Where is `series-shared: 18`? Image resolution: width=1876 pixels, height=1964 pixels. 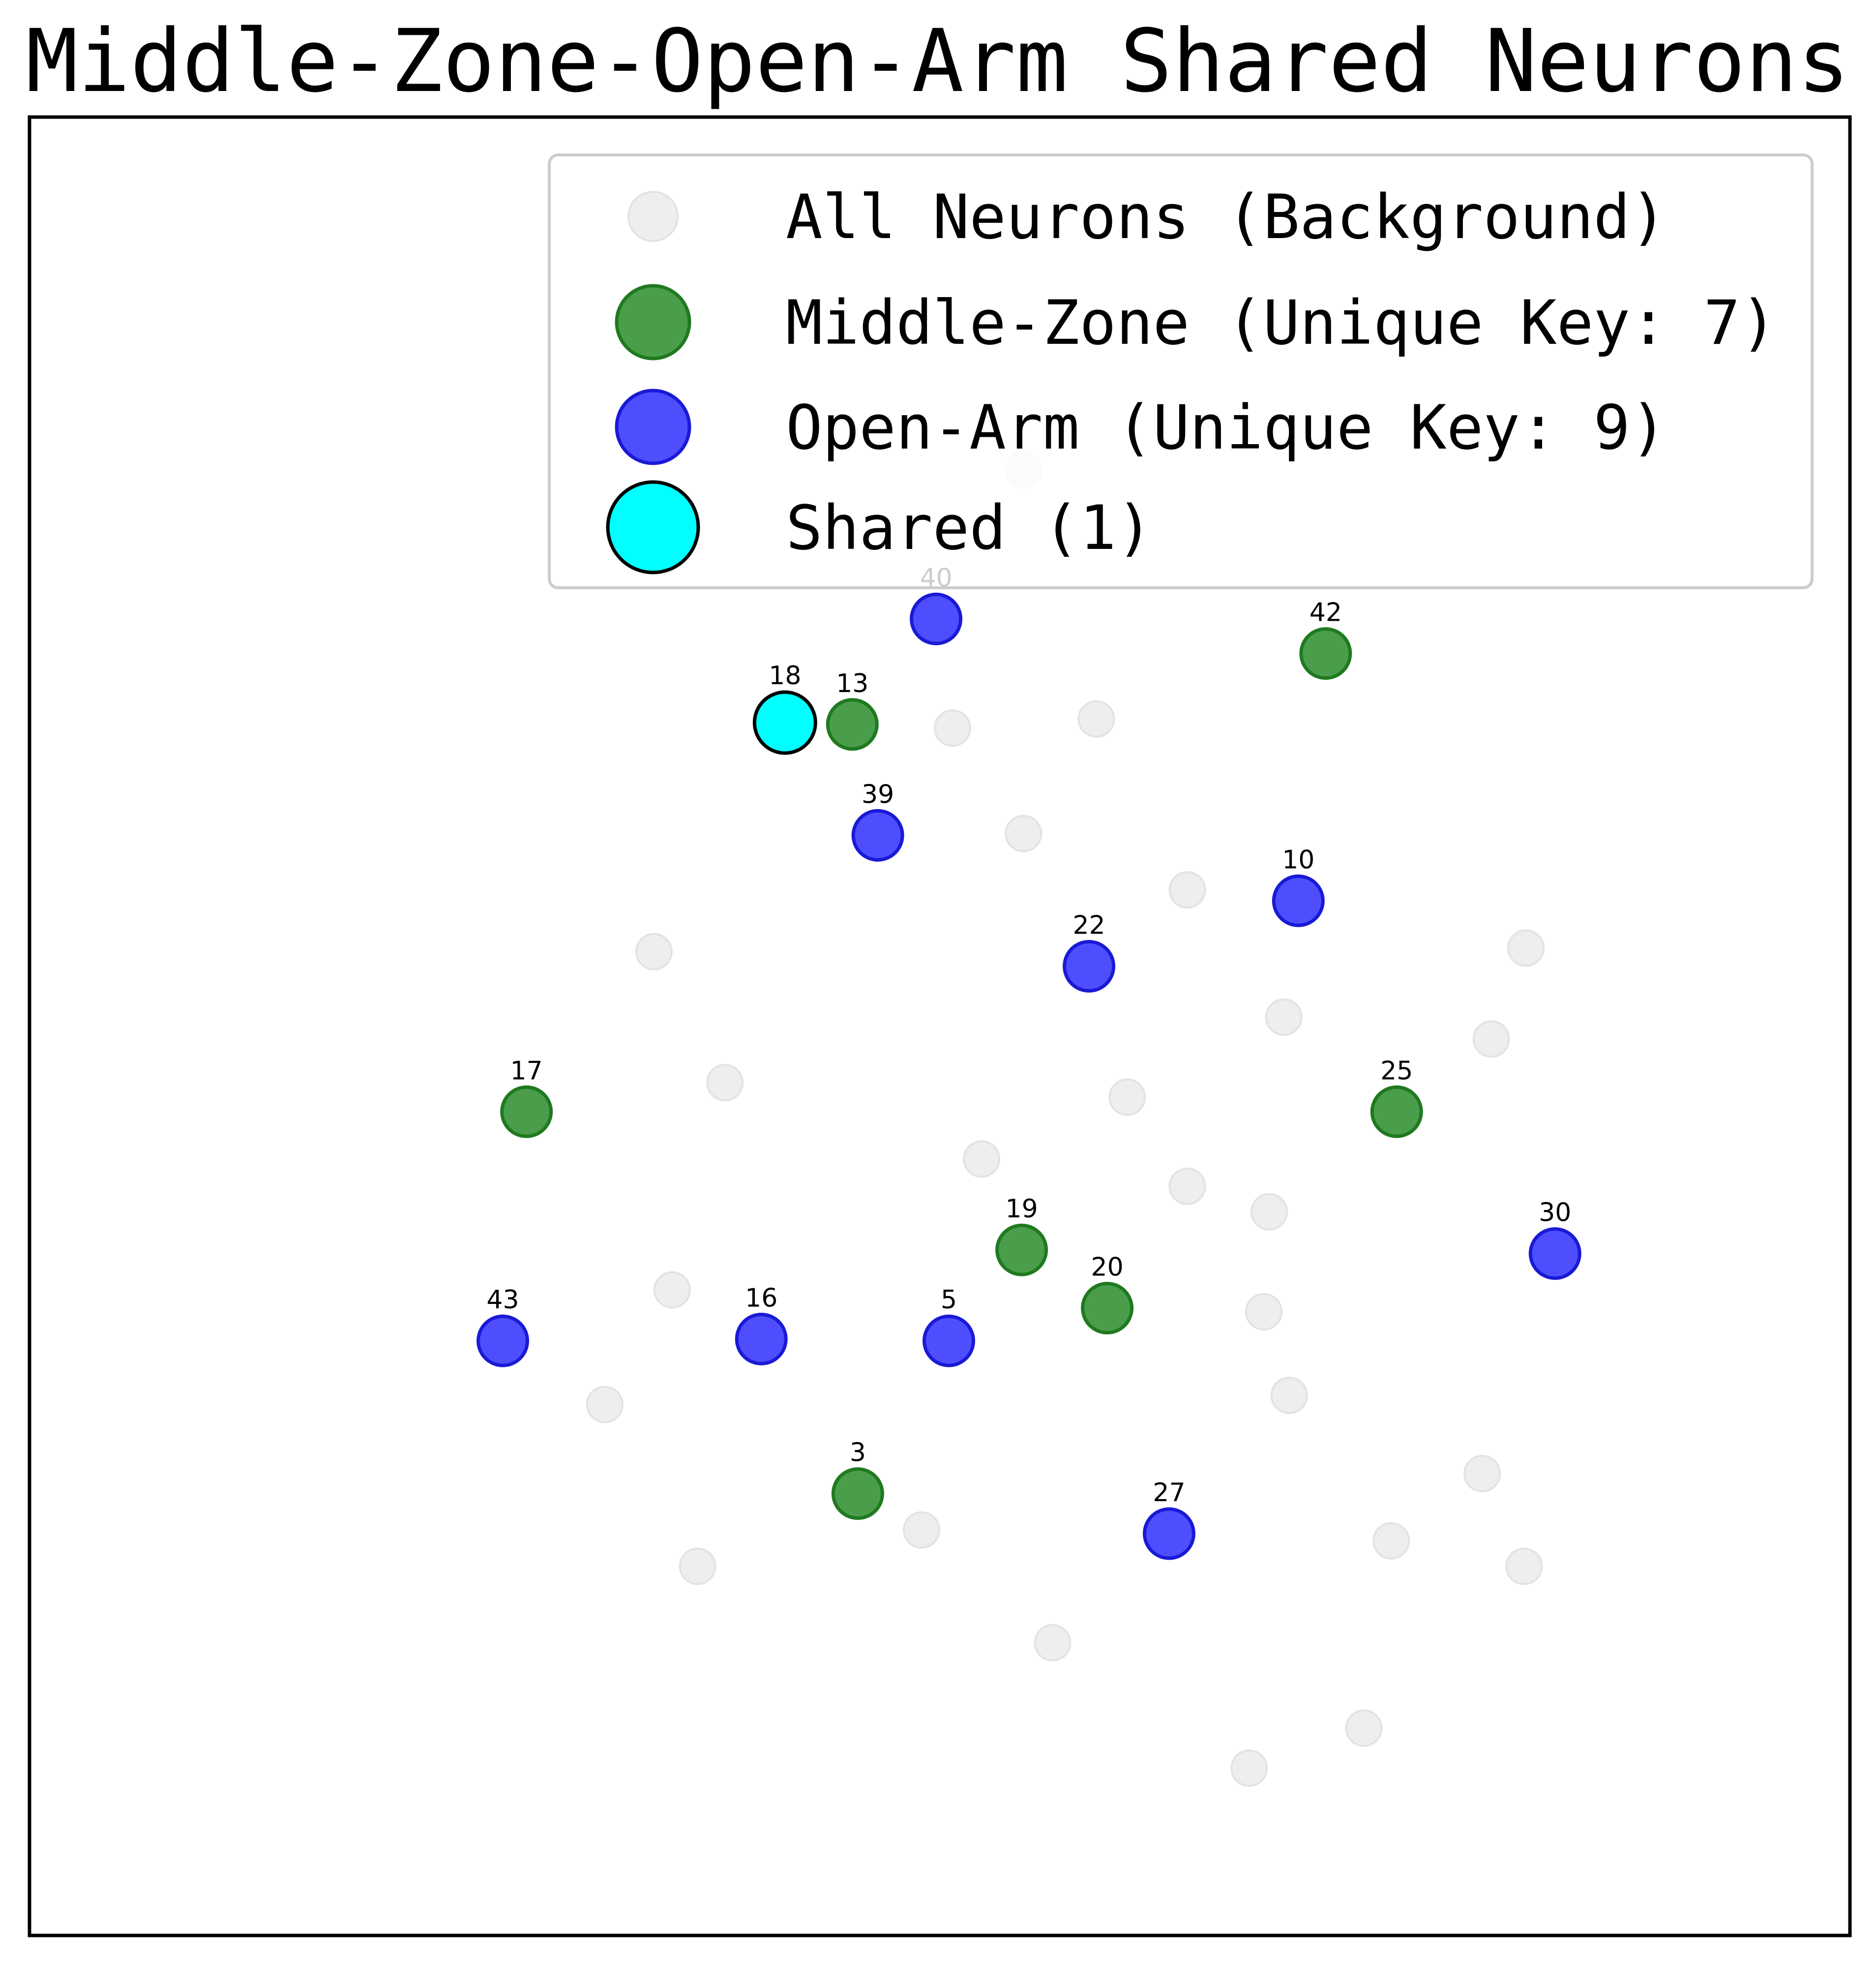 series-shared: 18 is located at coordinates (785, 708).